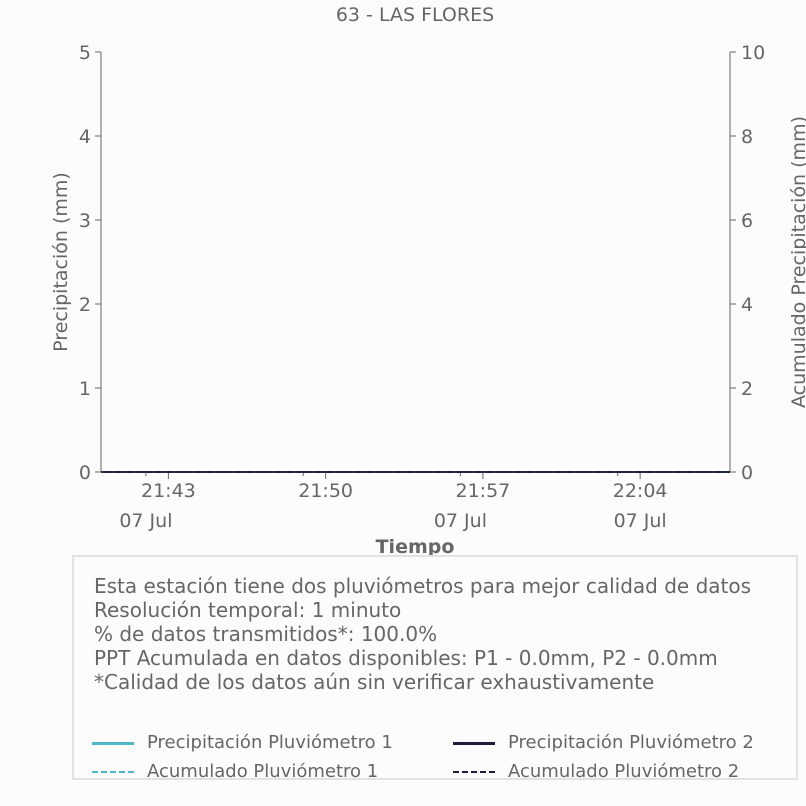 The height and width of the screenshot is (806, 806). Describe the element at coordinates (168, 491) in the screenshot. I see `x-tick-label: 21:43` at that location.